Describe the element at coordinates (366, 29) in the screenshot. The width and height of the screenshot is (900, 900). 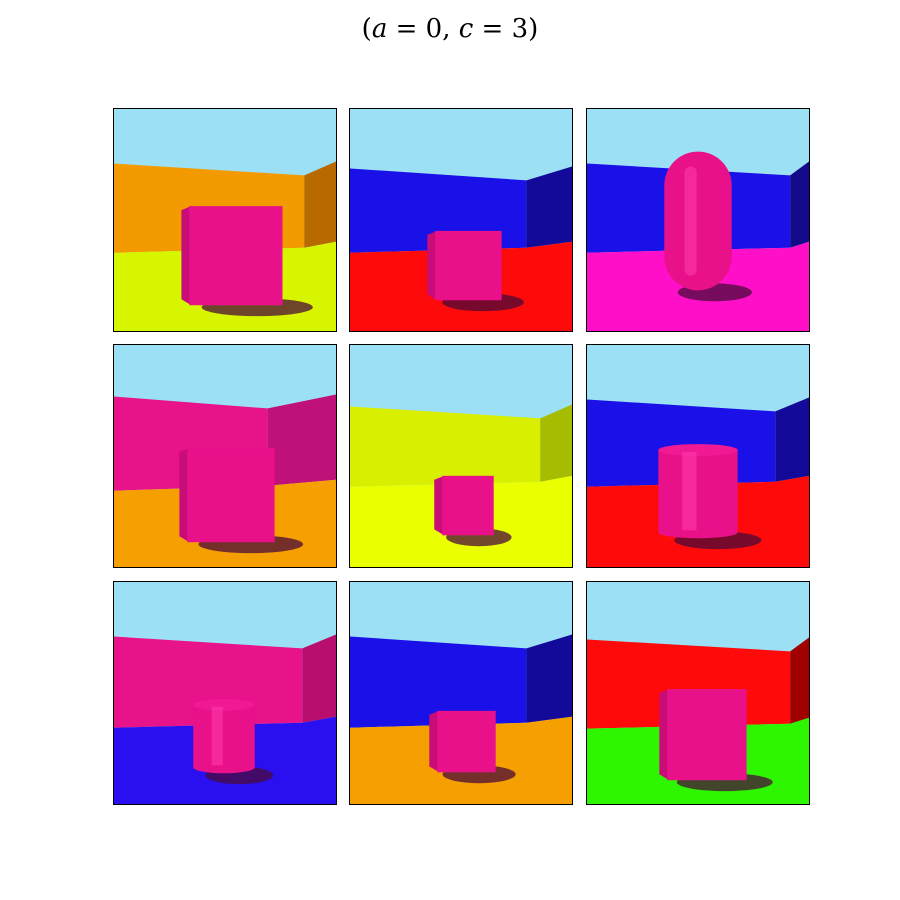
I see `title-open: (` at that location.